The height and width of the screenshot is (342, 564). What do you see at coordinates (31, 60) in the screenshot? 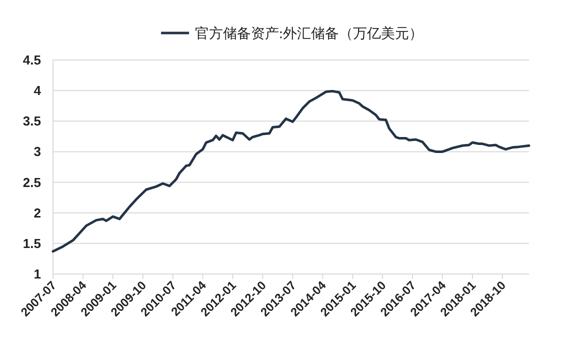
I see `y-tick-label: 4.5` at bounding box center [31, 60].